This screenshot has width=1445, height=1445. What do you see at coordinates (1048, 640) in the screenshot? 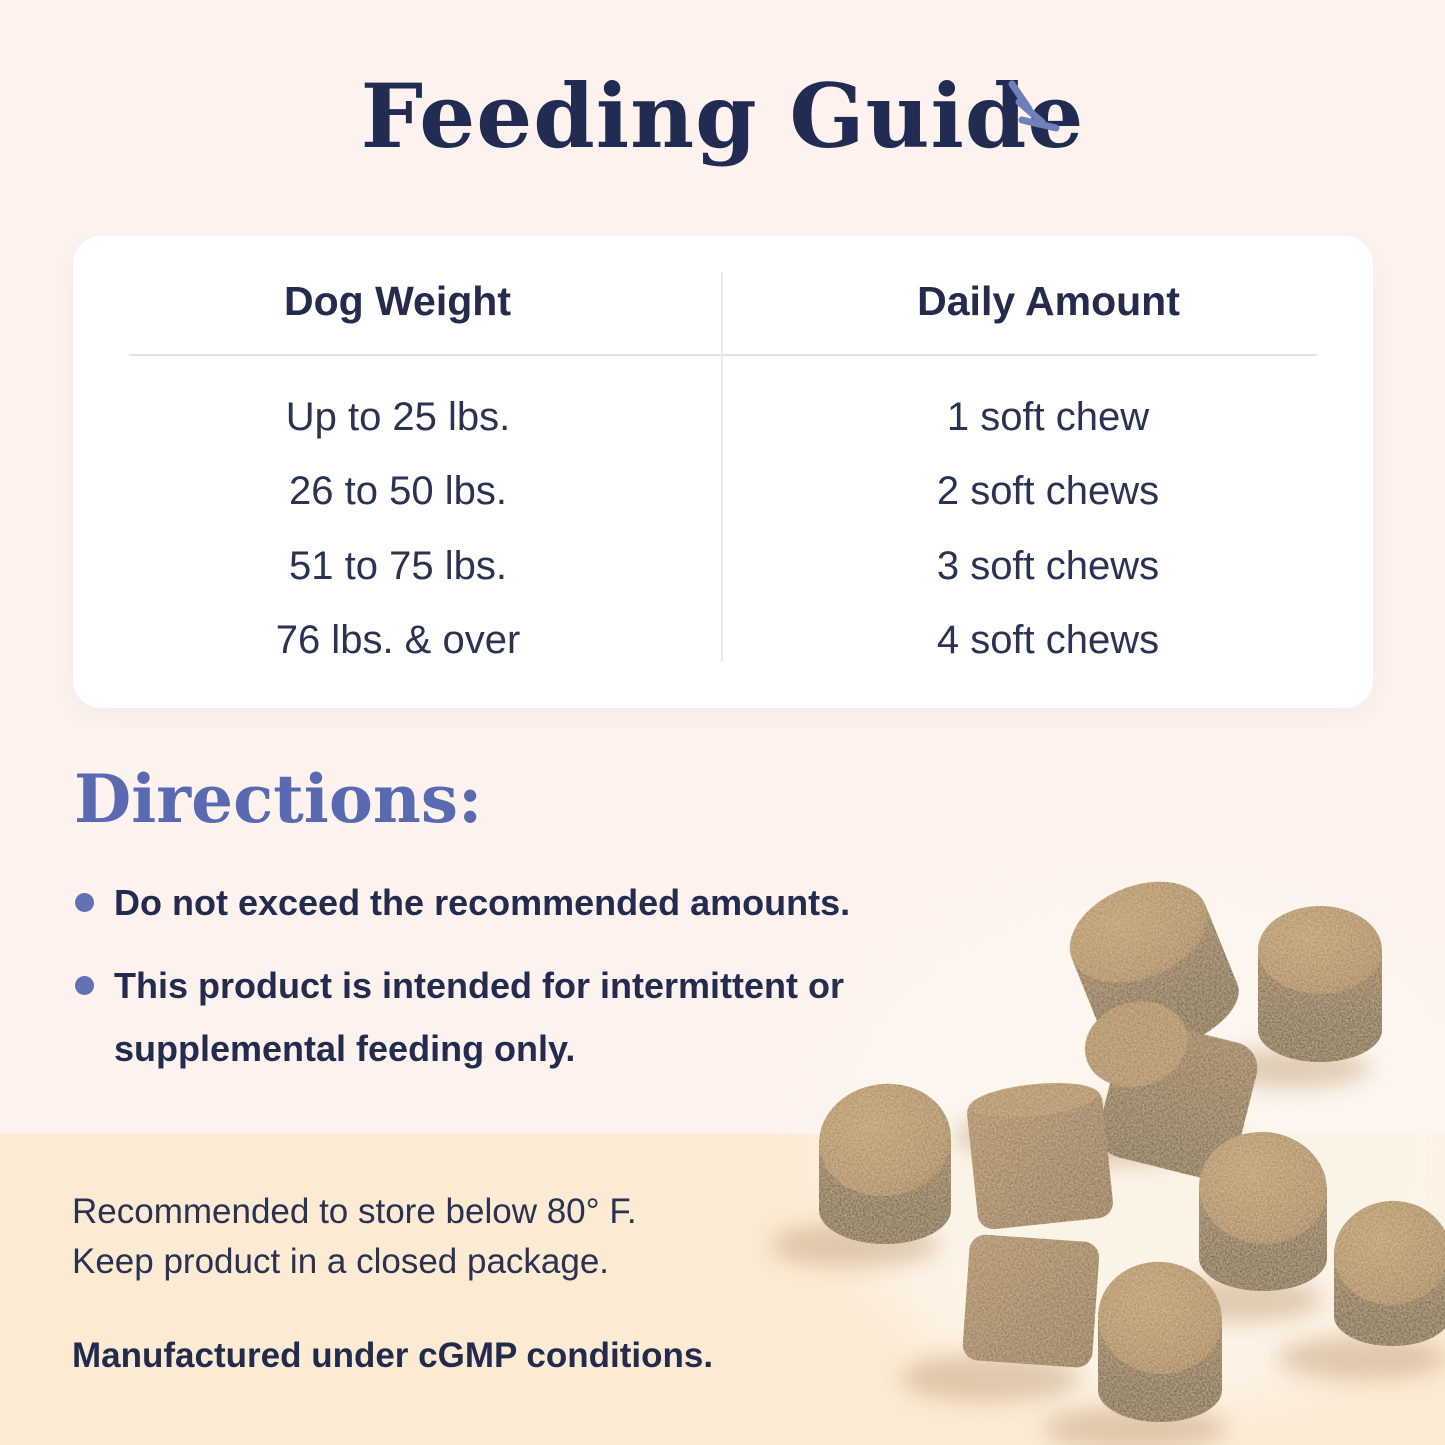
I see `daily-amount-value: 4 soft chews` at bounding box center [1048, 640].